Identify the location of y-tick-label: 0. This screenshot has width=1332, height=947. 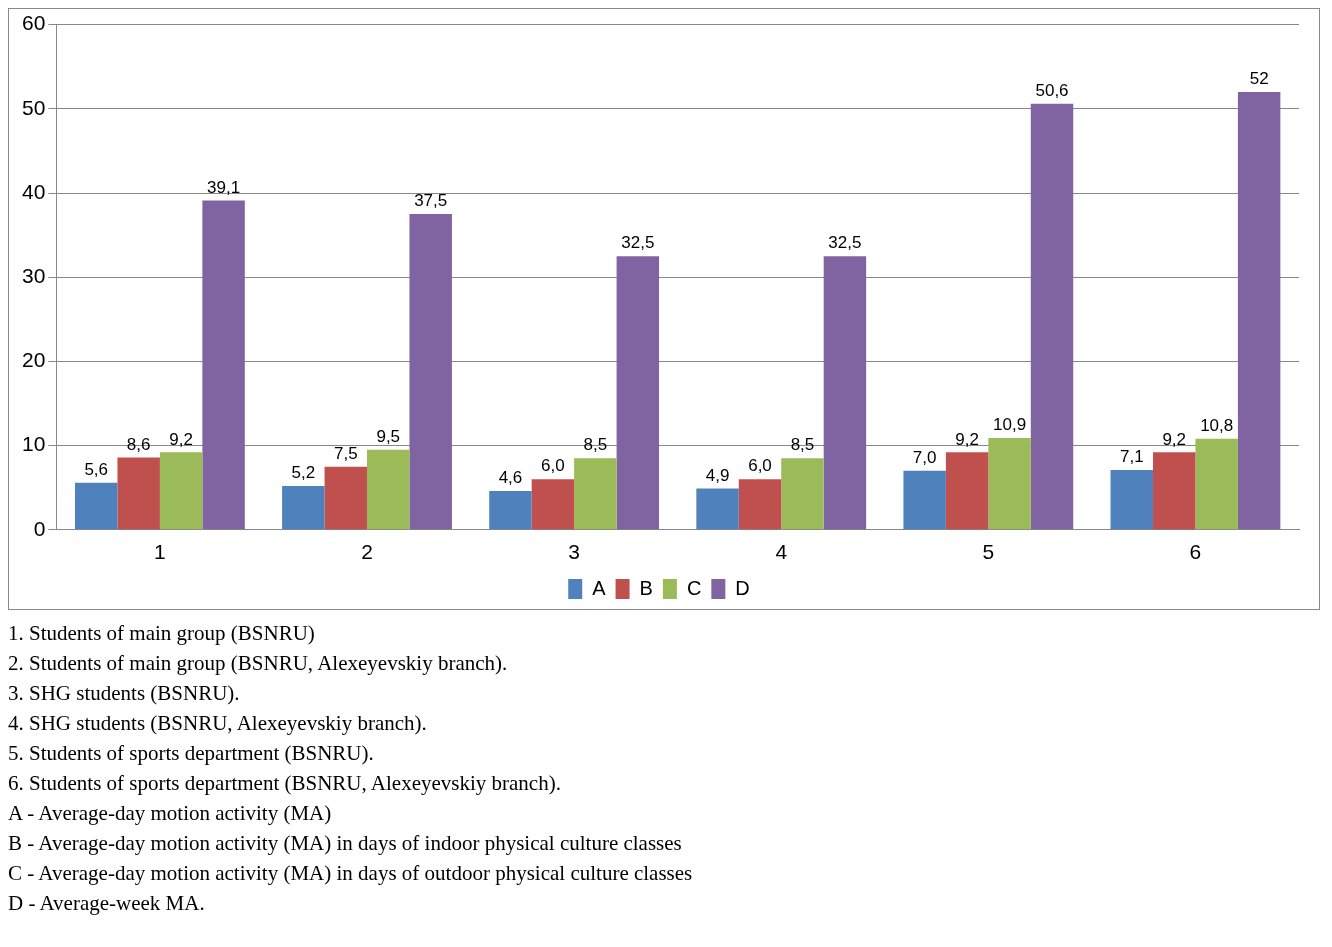
(39, 528).